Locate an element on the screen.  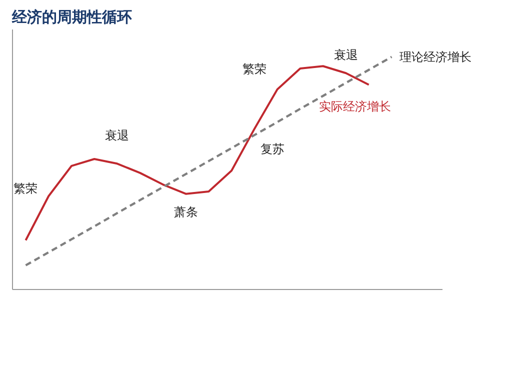
annotation: 复苏 is located at coordinates (272, 149).